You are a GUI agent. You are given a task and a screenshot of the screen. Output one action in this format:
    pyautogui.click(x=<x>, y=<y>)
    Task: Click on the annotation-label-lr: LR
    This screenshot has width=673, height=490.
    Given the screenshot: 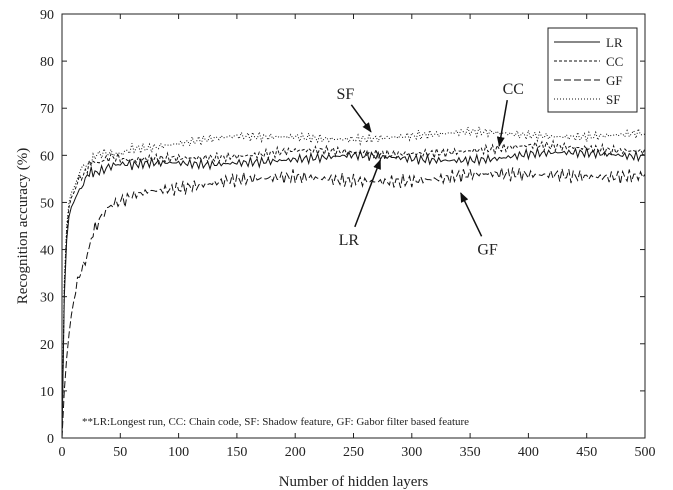 What is the action you would take?
    pyautogui.click(x=349, y=240)
    